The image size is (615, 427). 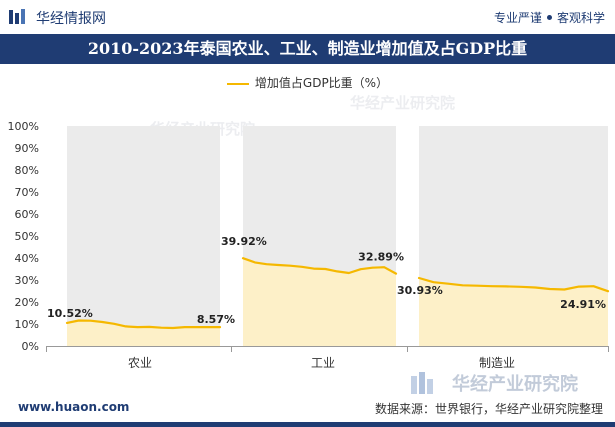 I want to click on legend-line-swatch, so click(x=237, y=83).